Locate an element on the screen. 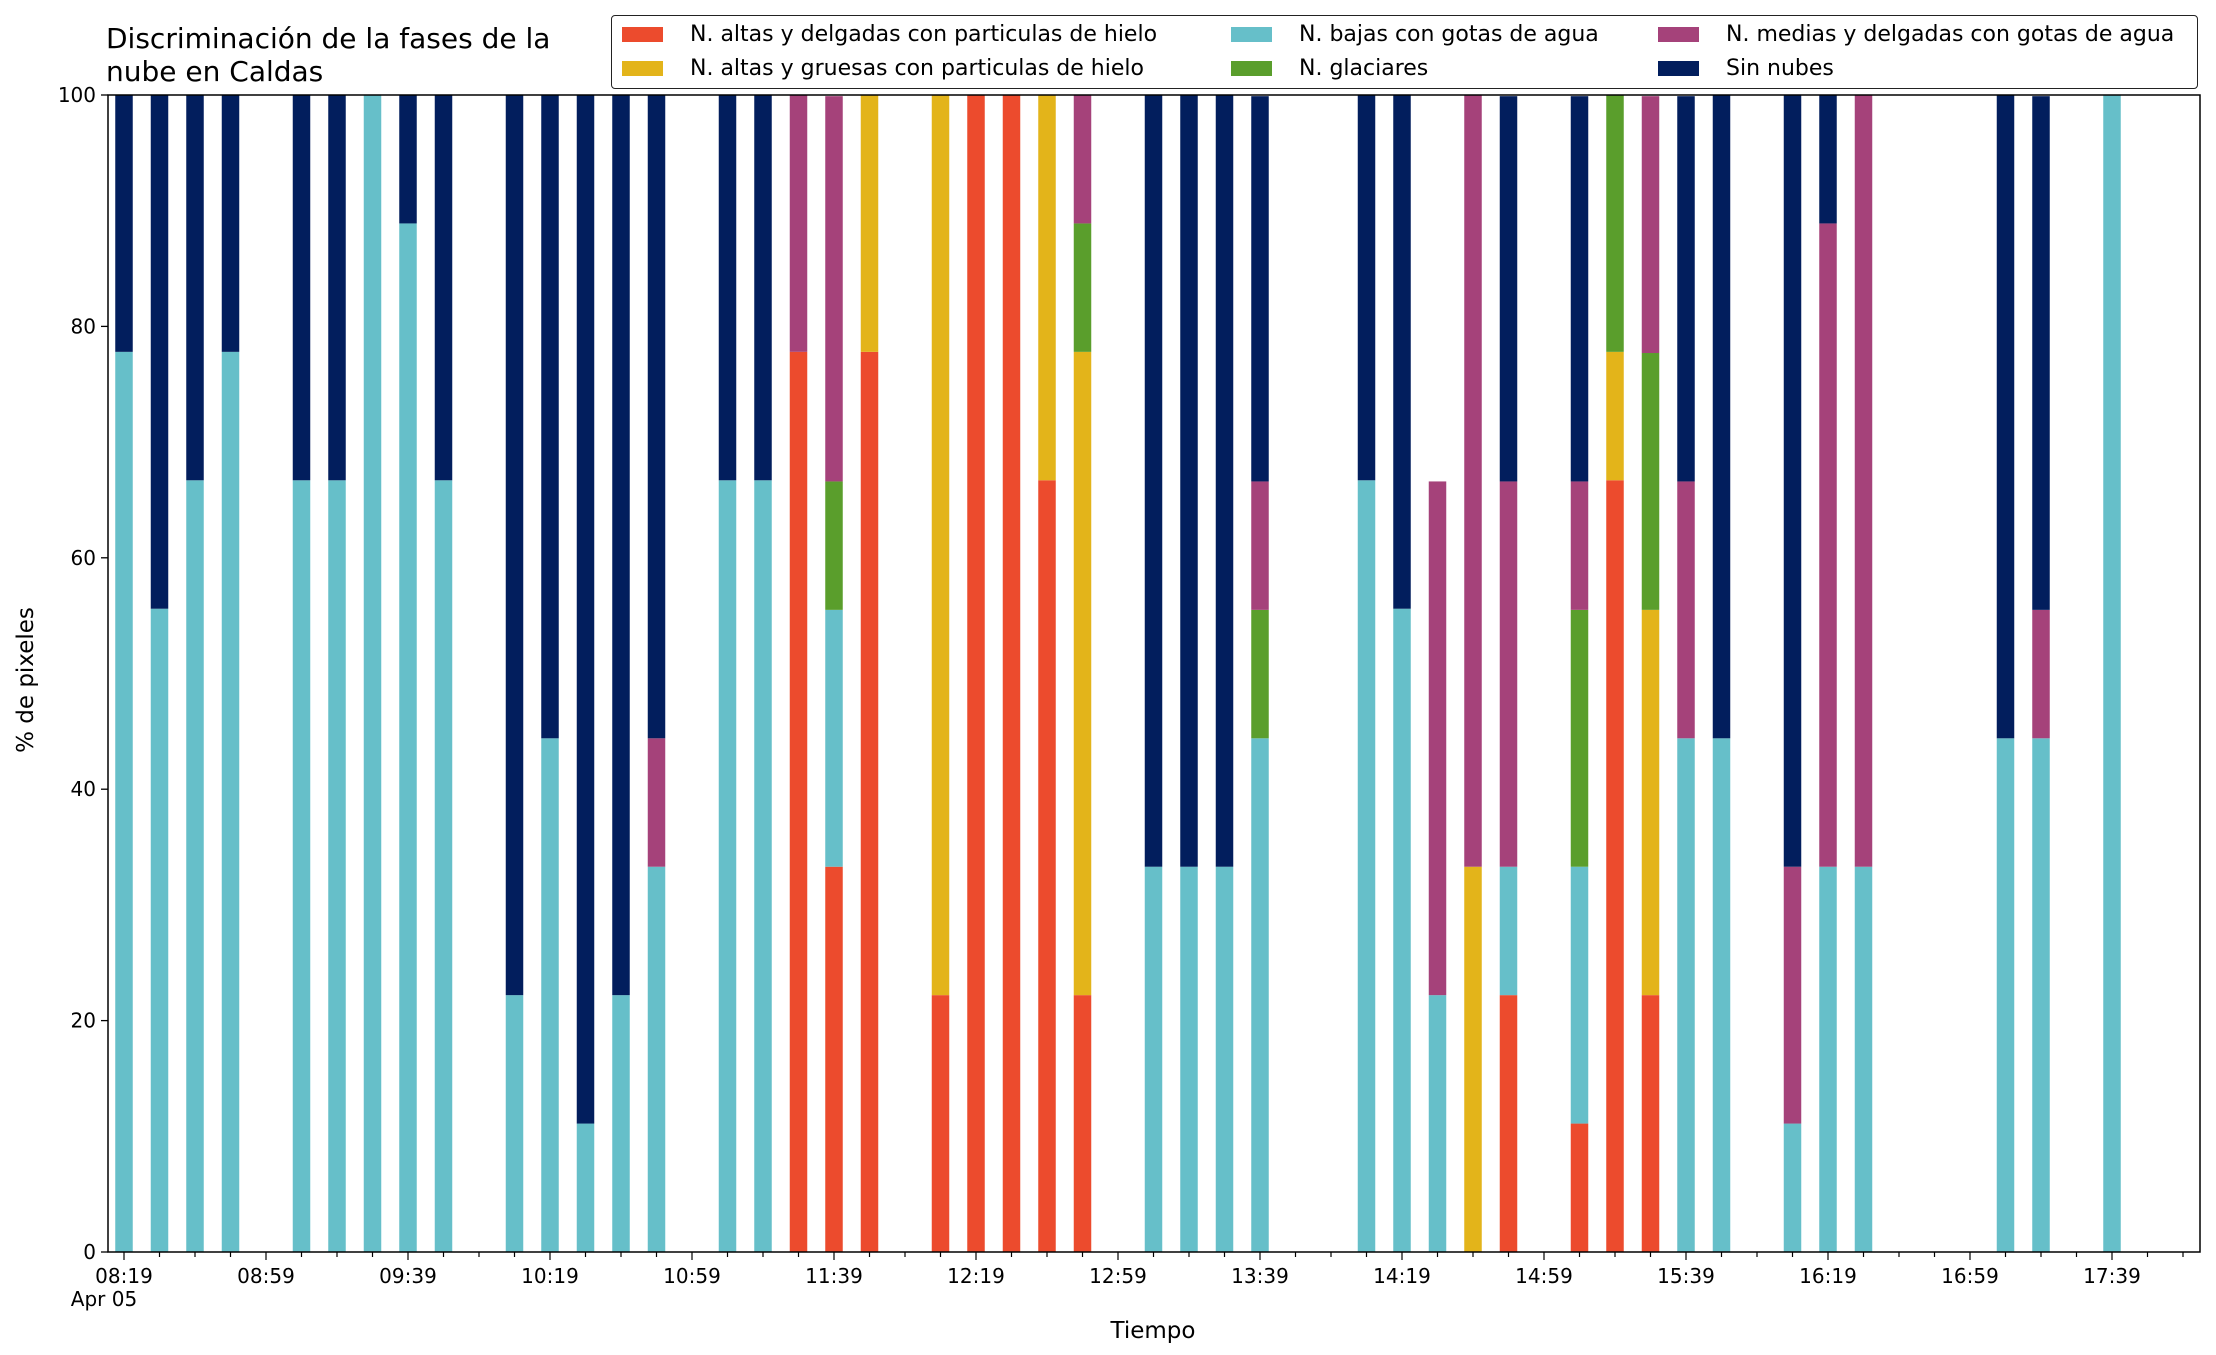 This screenshot has height=1355, width=2216. x-tick-label-3: 10:19 is located at coordinates (550, 1276).